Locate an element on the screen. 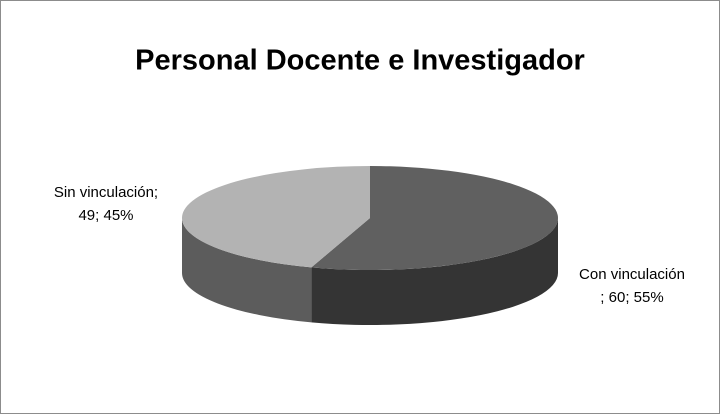  data-label: 49; 45% is located at coordinates (105, 215).